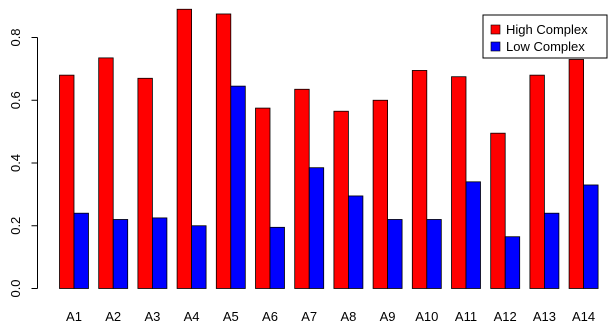 This screenshot has width=608, height=327. What do you see at coordinates (512, 262) in the screenshot?
I see `bar-low-complex-a12` at bounding box center [512, 262].